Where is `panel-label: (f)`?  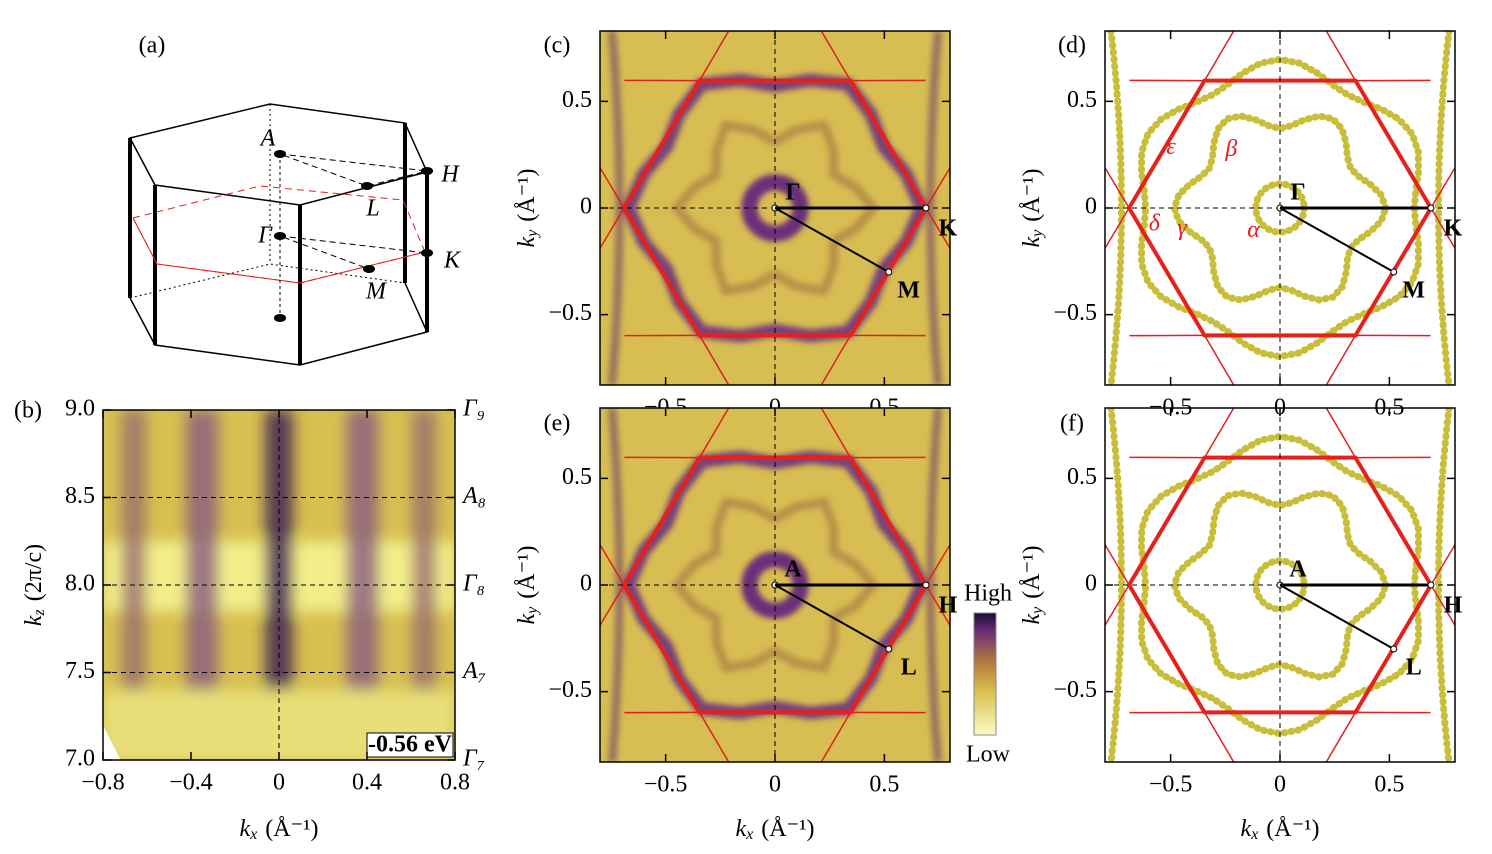 panel-label: (f) is located at coordinates (1072, 424).